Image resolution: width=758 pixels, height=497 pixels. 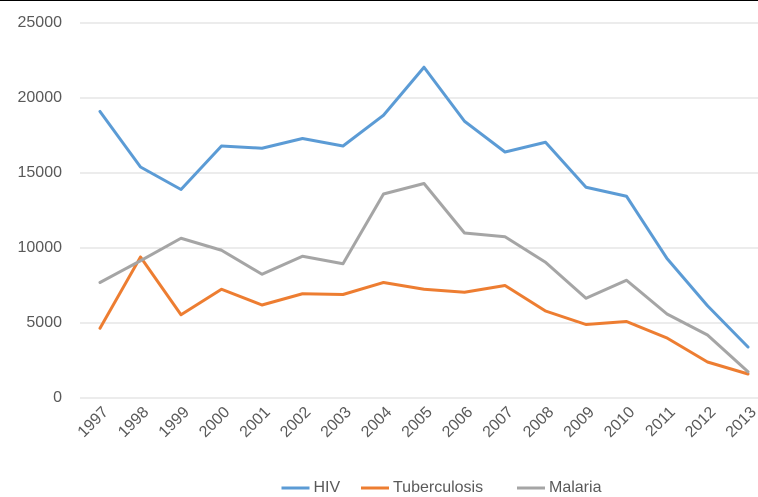 I want to click on x-tick-label: 2011, so click(x=660, y=422).